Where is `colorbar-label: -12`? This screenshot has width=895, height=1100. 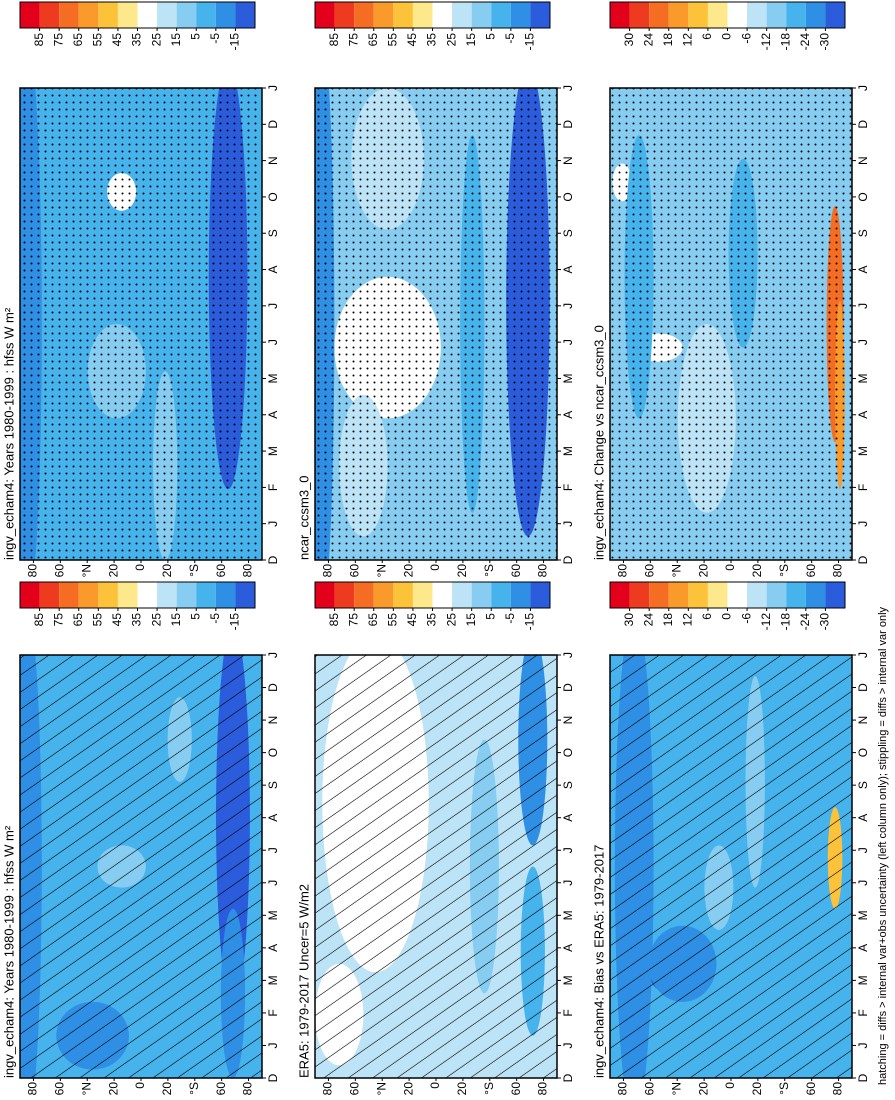
colorbar-label: -12 is located at coordinates (766, 622).